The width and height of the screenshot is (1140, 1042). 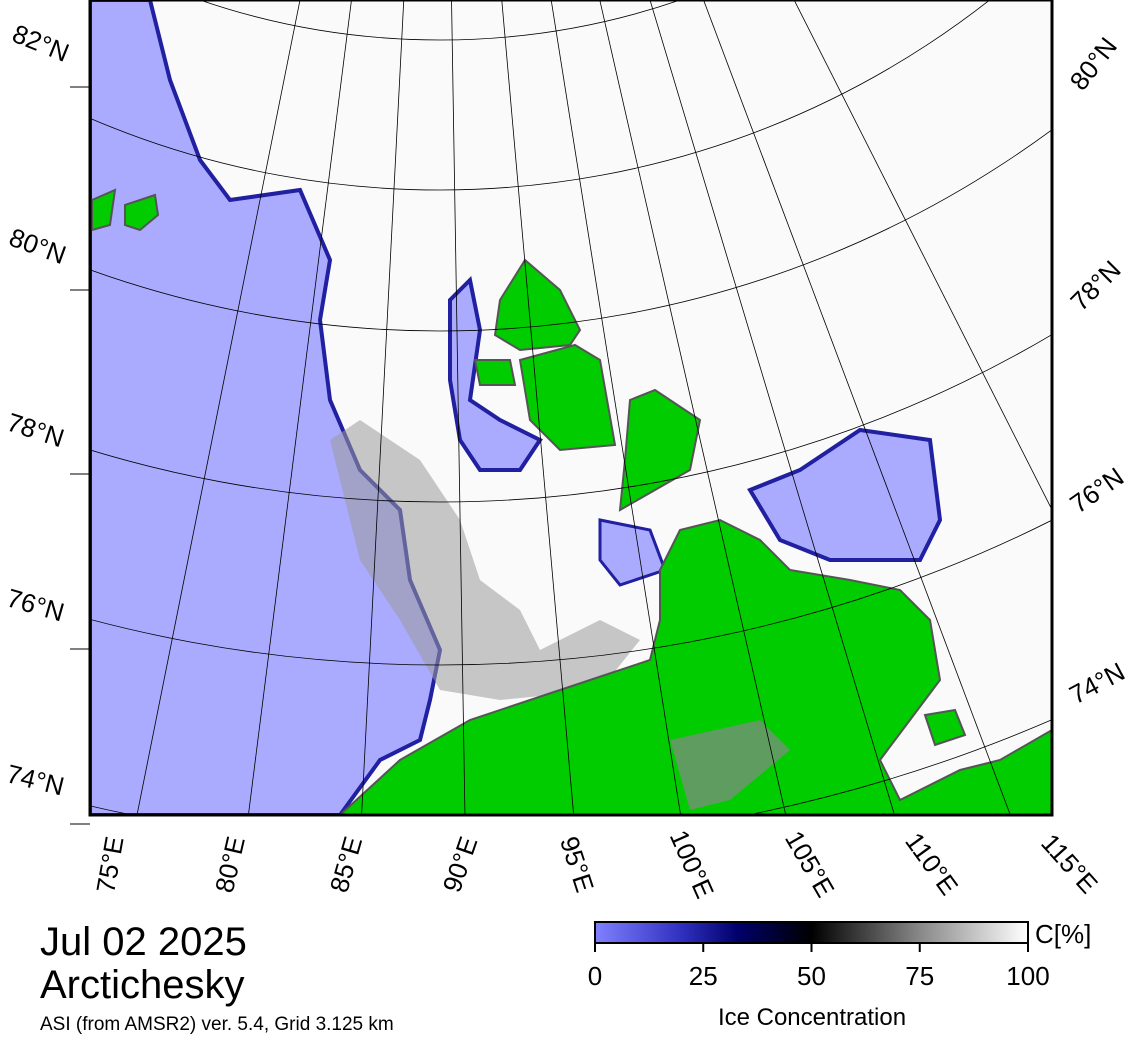 I want to click on colorbar-tick-label: 50, so click(x=811, y=976).